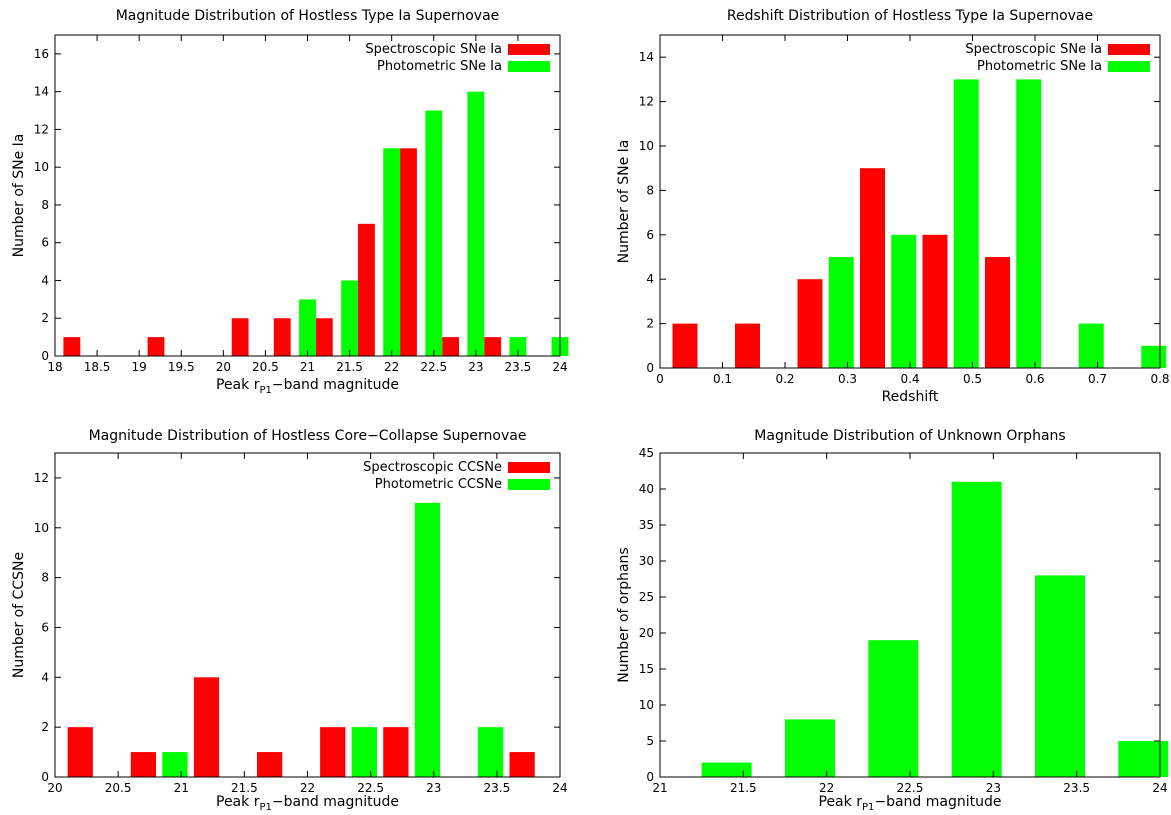 This screenshot has width=1171, height=815. I want to click on legend-label-1: Spectroscopic CCSNe, so click(432, 467).